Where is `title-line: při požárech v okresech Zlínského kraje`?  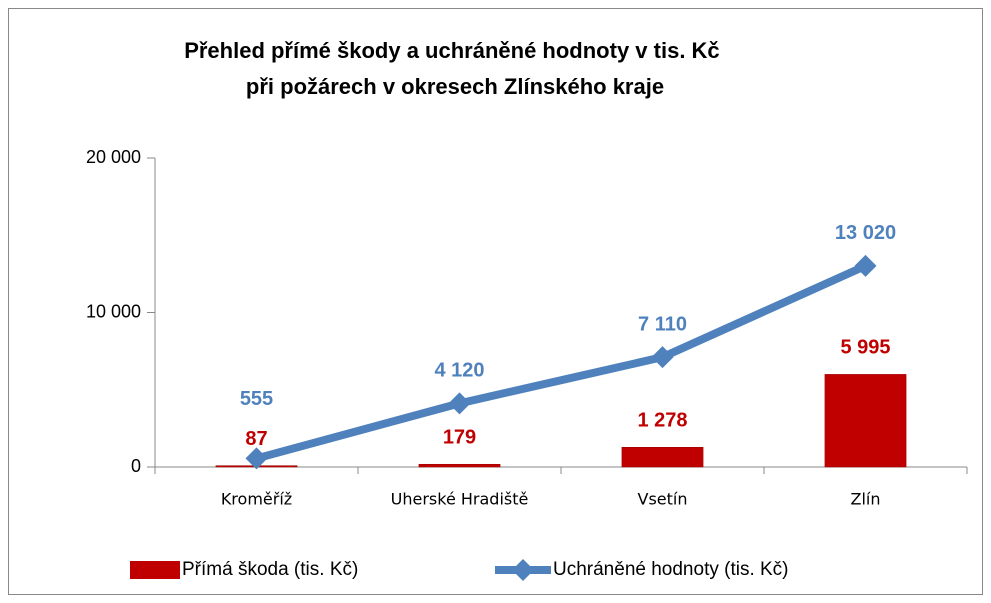 title-line: při požárech v okresech Zlínského kraje is located at coordinates (455, 86).